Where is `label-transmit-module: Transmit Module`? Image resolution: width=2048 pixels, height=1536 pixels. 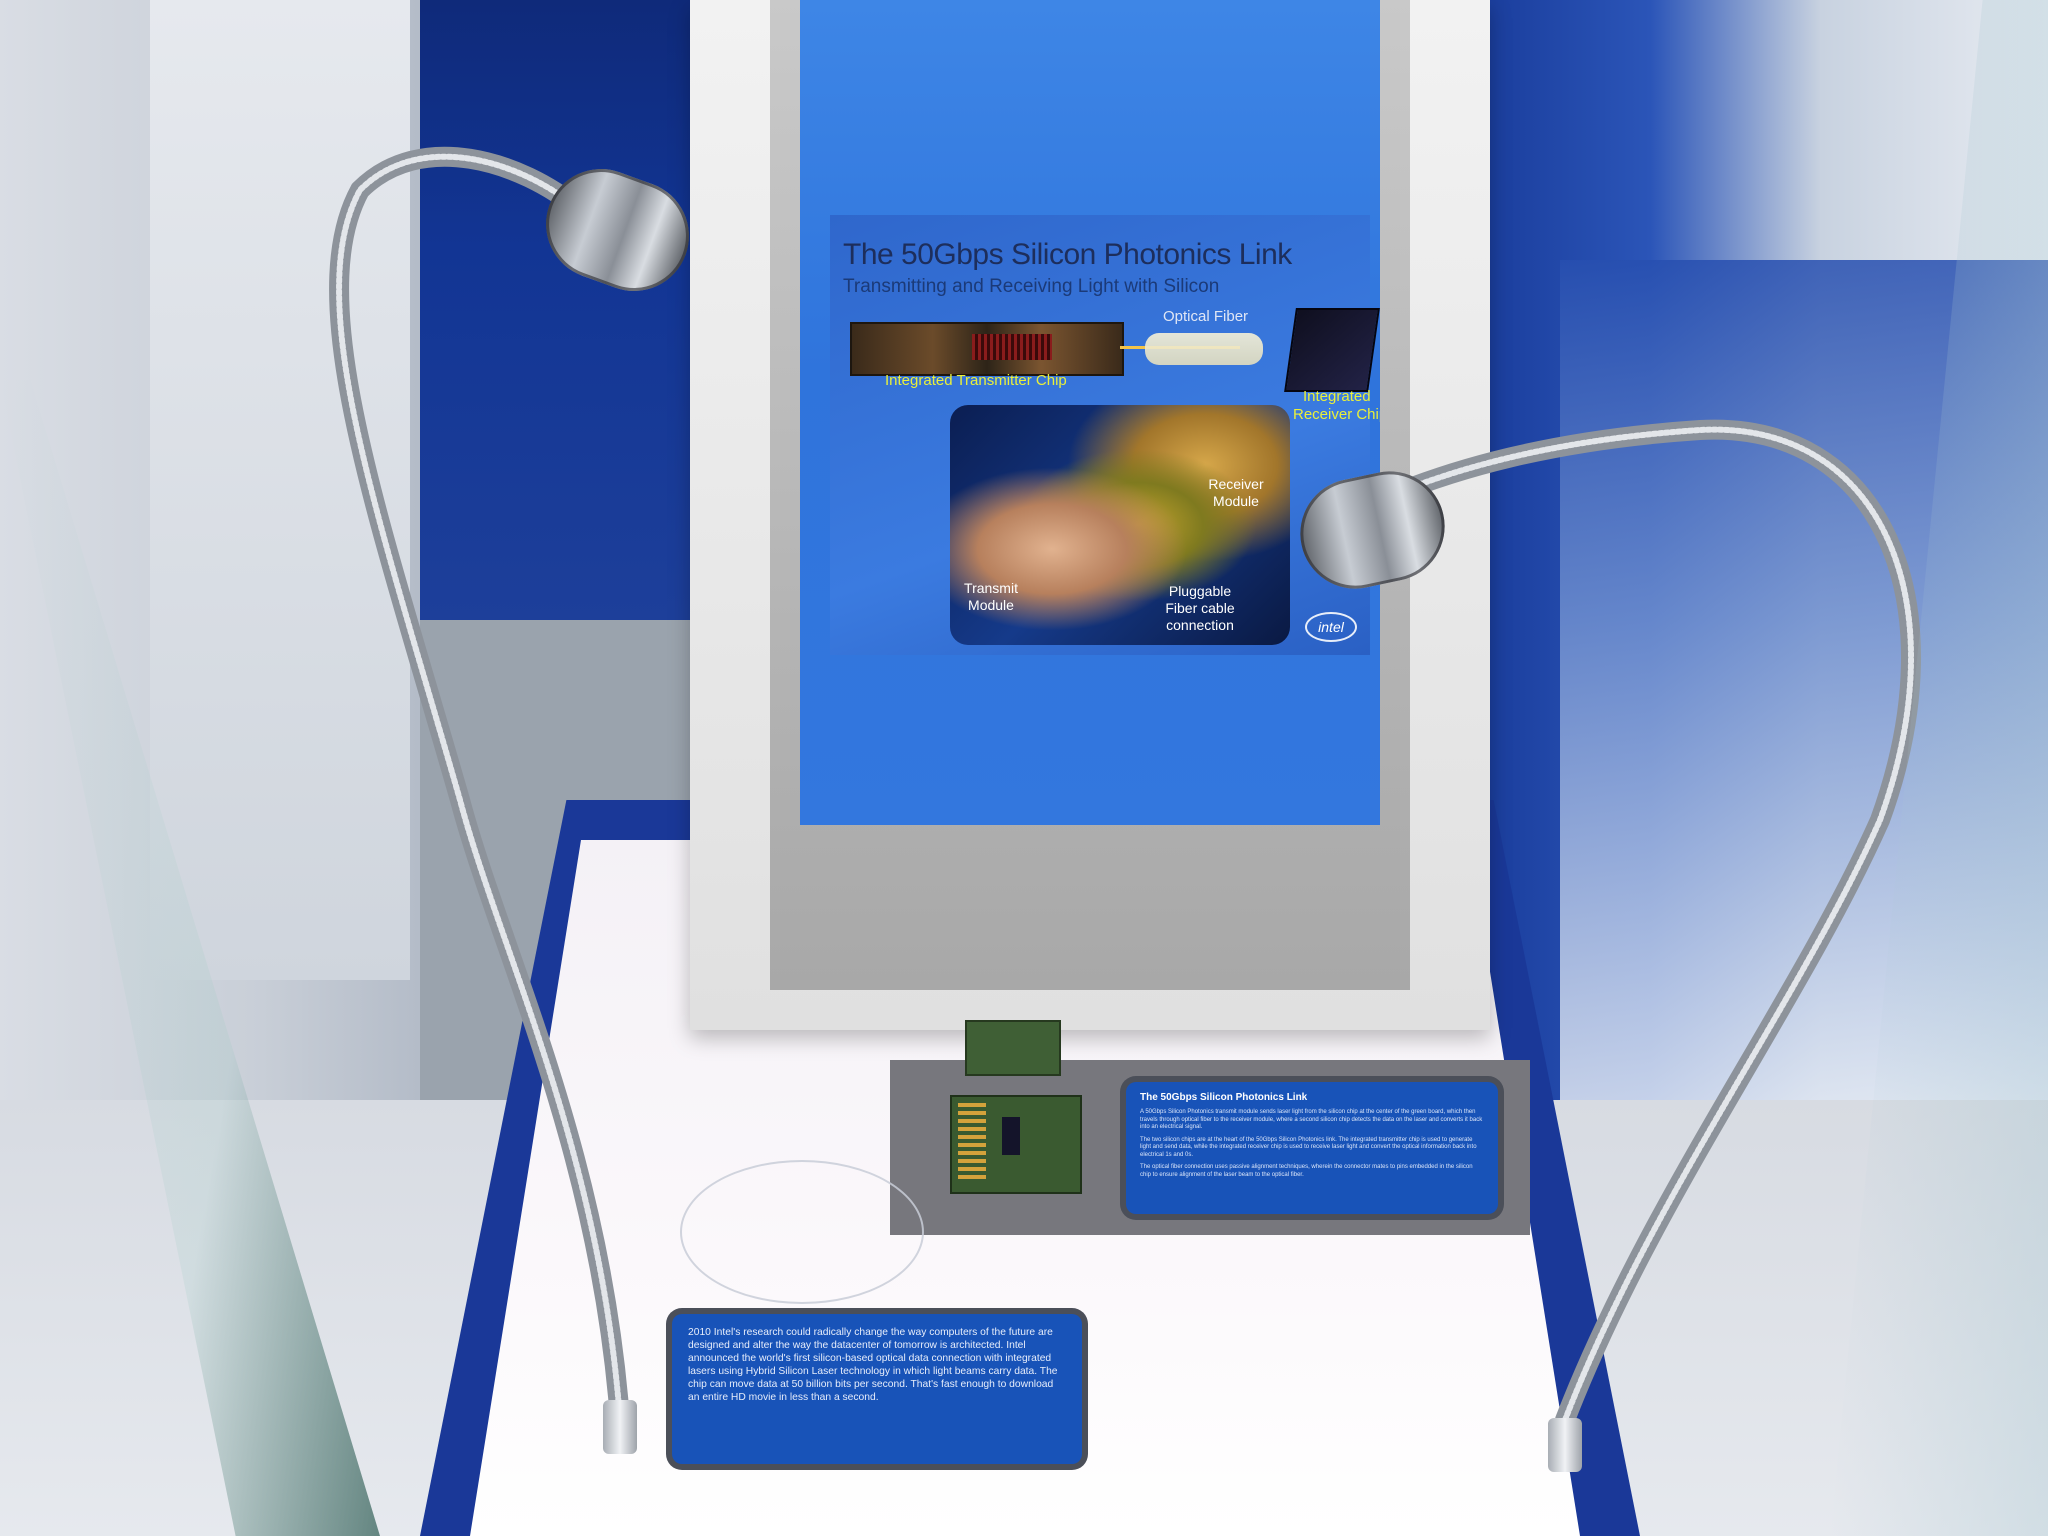
label-transmit-module: Transmit Module is located at coordinates (991, 597).